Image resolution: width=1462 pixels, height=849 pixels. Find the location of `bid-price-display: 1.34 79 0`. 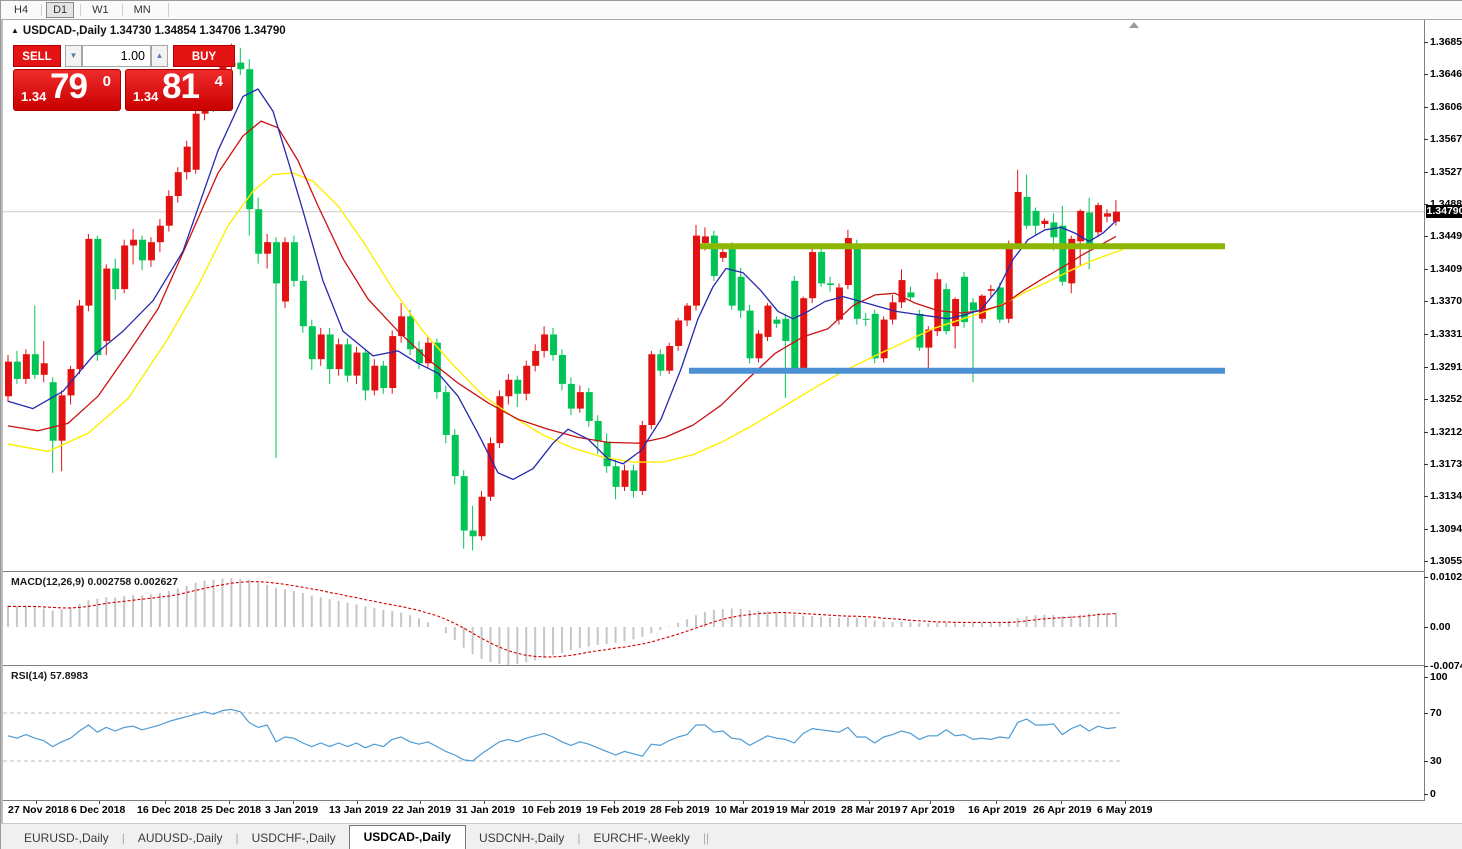

bid-price-display: 1.34 79 0 is located at coordinates (67, 89).